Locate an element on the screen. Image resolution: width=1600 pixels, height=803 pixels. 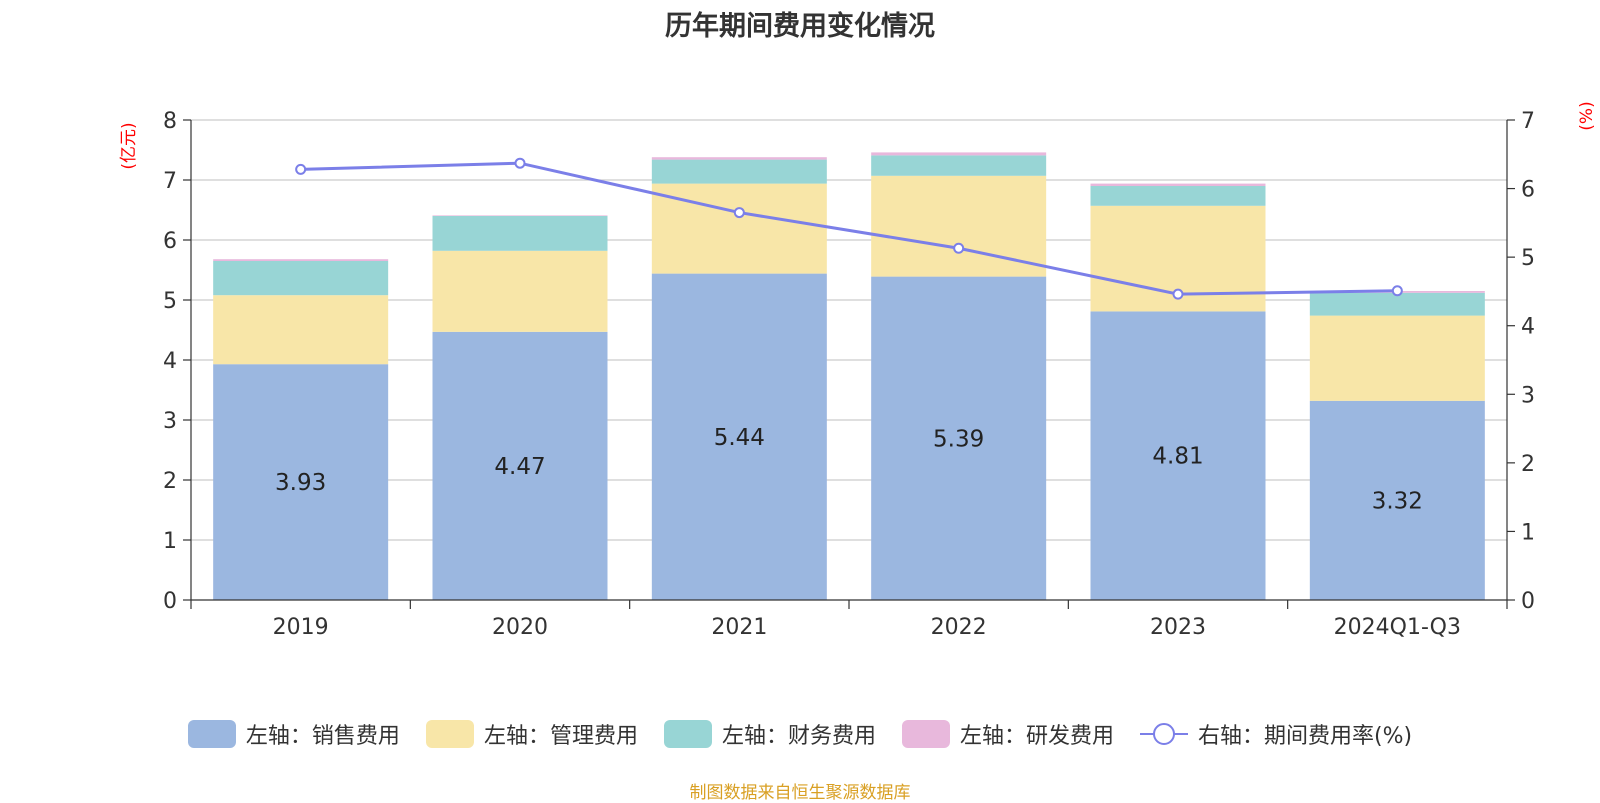
legend-item: 左轴：管理费用 is located at coordinates (531, 734).